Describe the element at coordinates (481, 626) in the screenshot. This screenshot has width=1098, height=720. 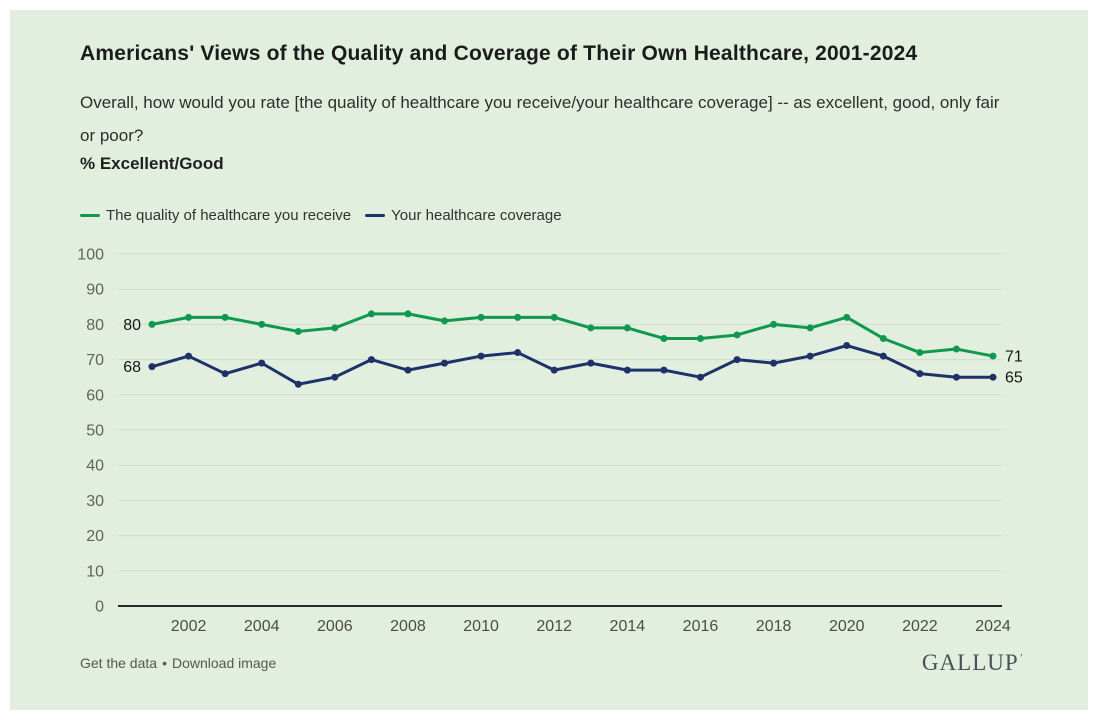
I see `x-tick-label: 2010` at that location.